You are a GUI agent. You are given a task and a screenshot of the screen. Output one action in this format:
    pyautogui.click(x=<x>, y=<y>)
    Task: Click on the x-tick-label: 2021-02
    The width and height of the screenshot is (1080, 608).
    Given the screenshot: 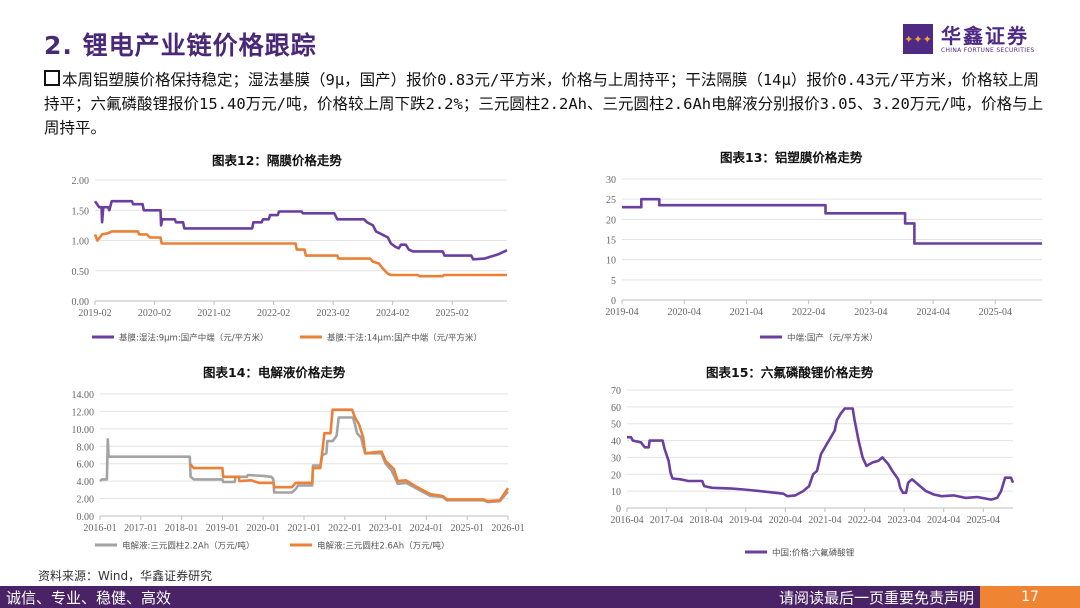 What is the action you would take?
    pyautogui.click(x=213, y=313)
    